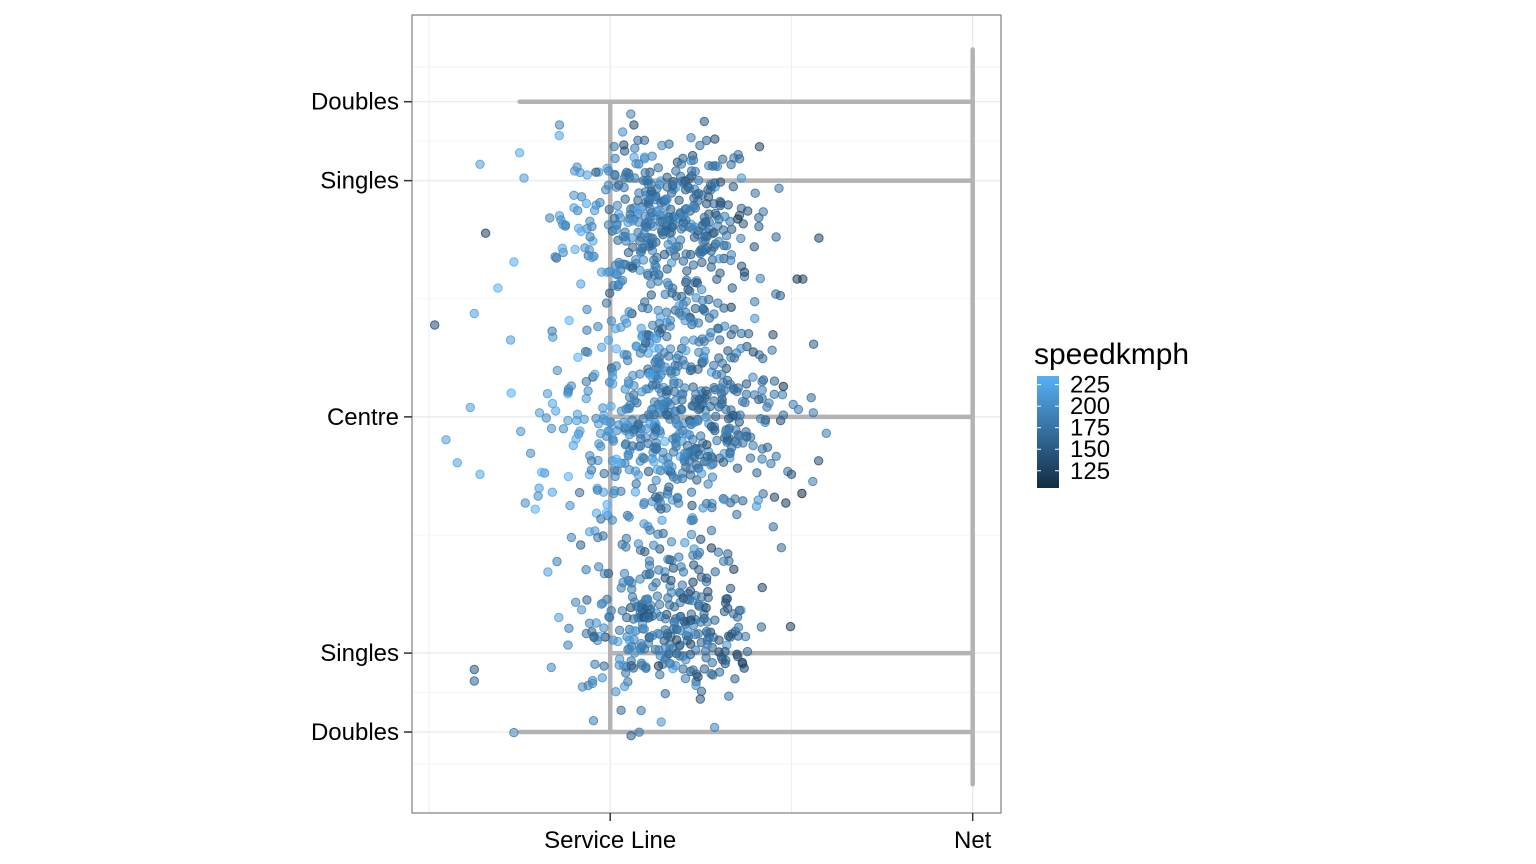 The width and height of the screenshot is (1536, 864). What do you see at coordinates (1090, 449) in the screenshot?
I see `legend-label: 150` at bounding box center [1090, 449].